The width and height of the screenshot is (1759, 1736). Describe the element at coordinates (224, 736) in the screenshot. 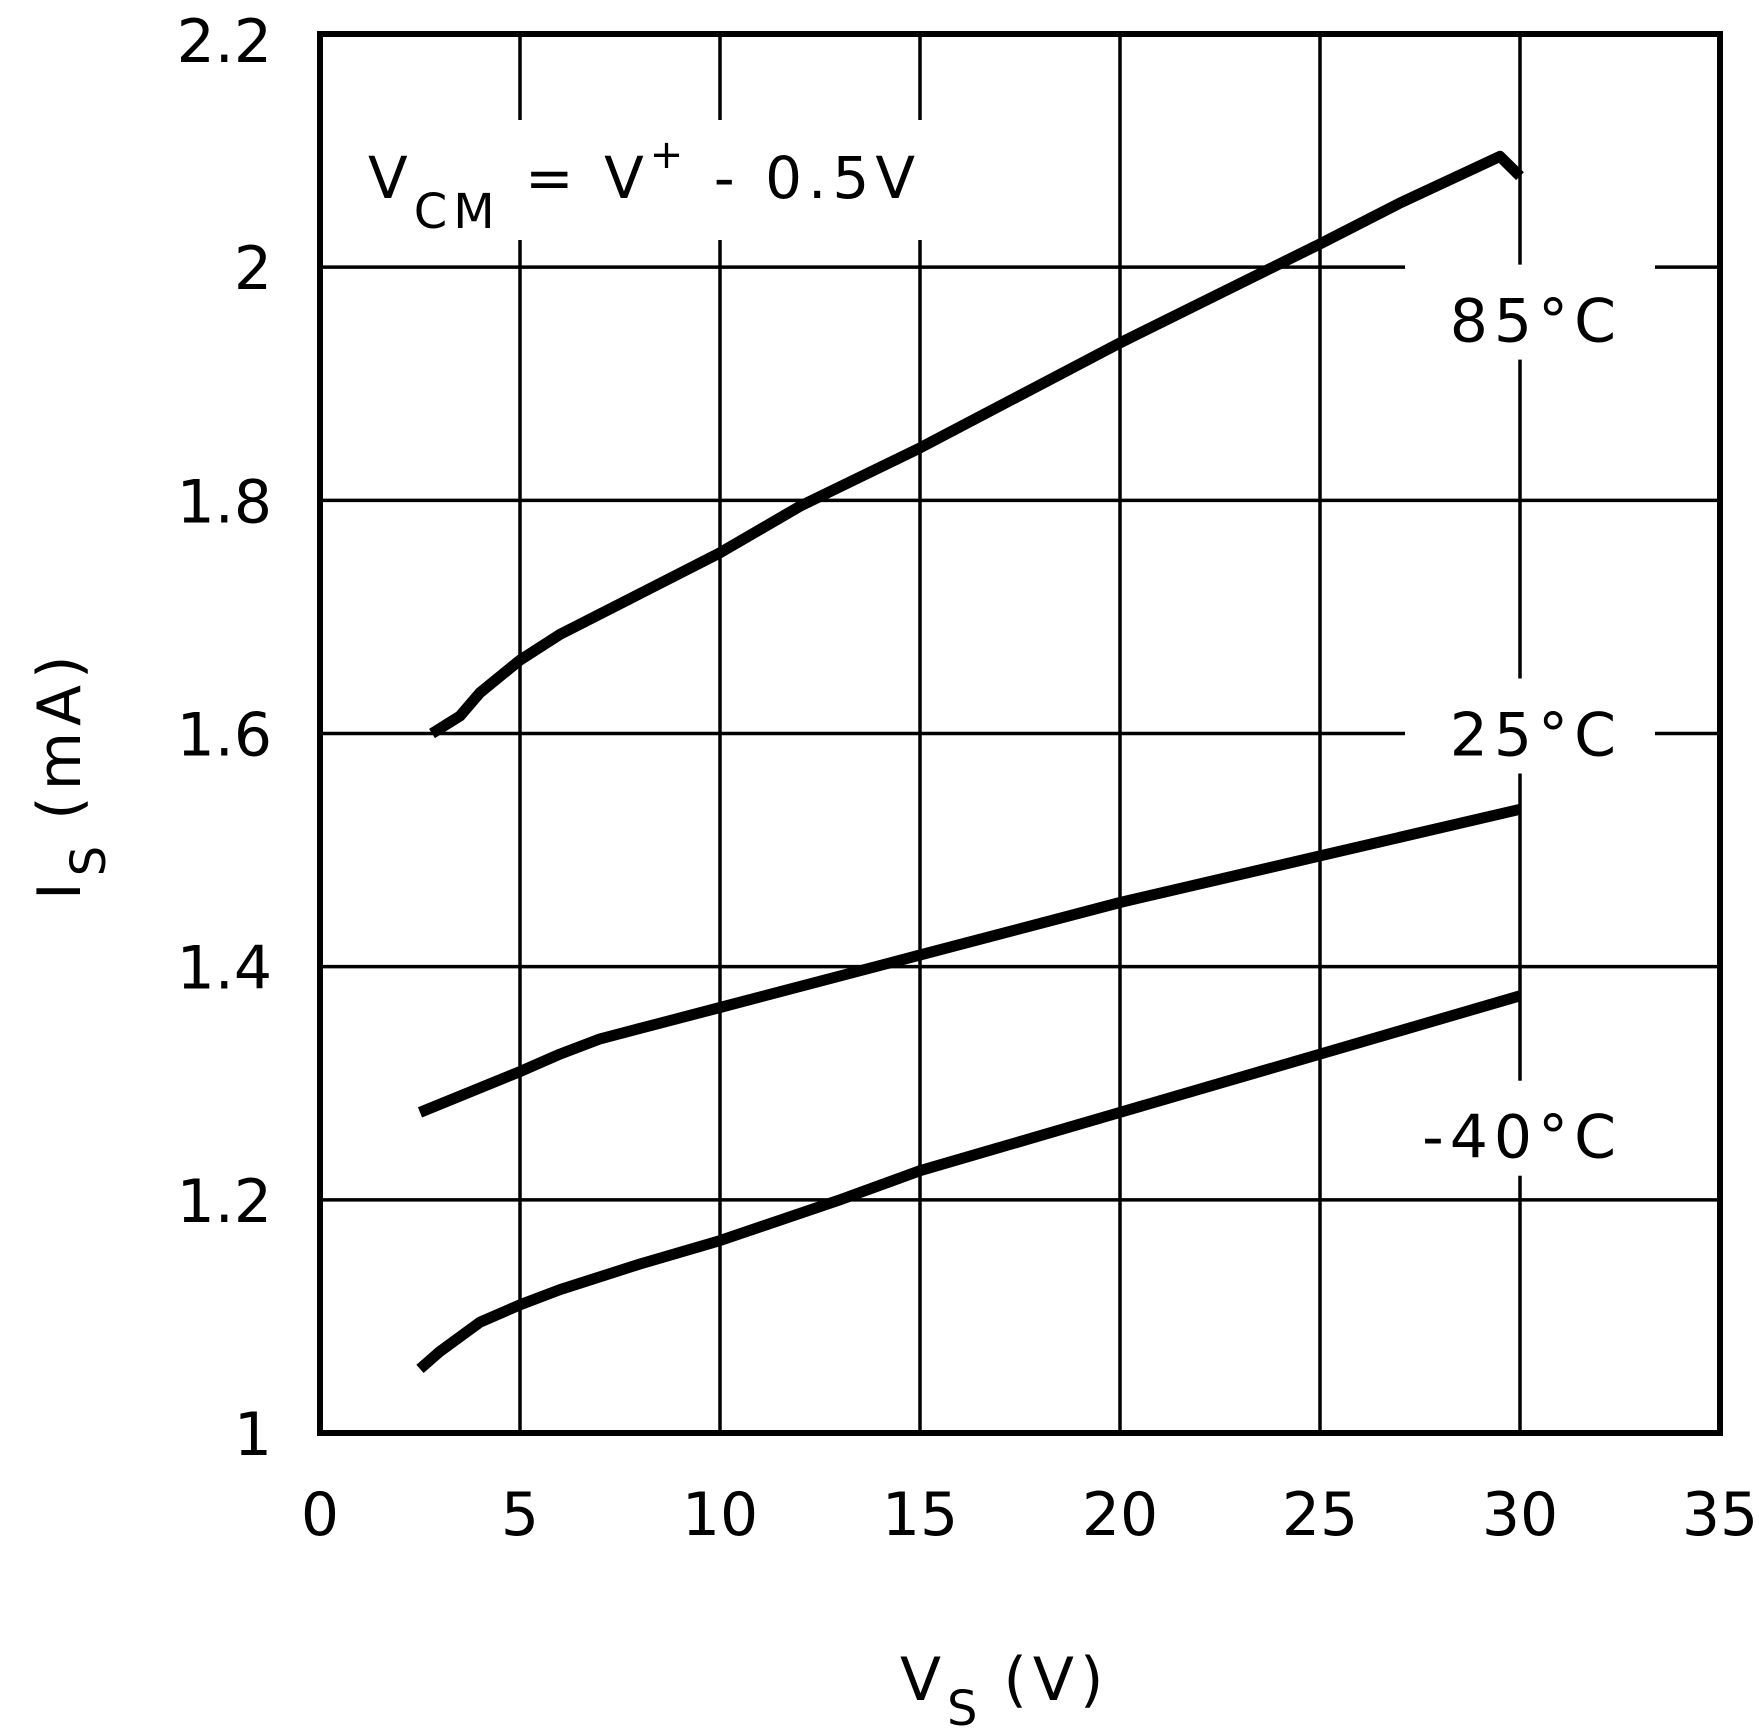

I see `y-tick-label: 1.6` at that location.